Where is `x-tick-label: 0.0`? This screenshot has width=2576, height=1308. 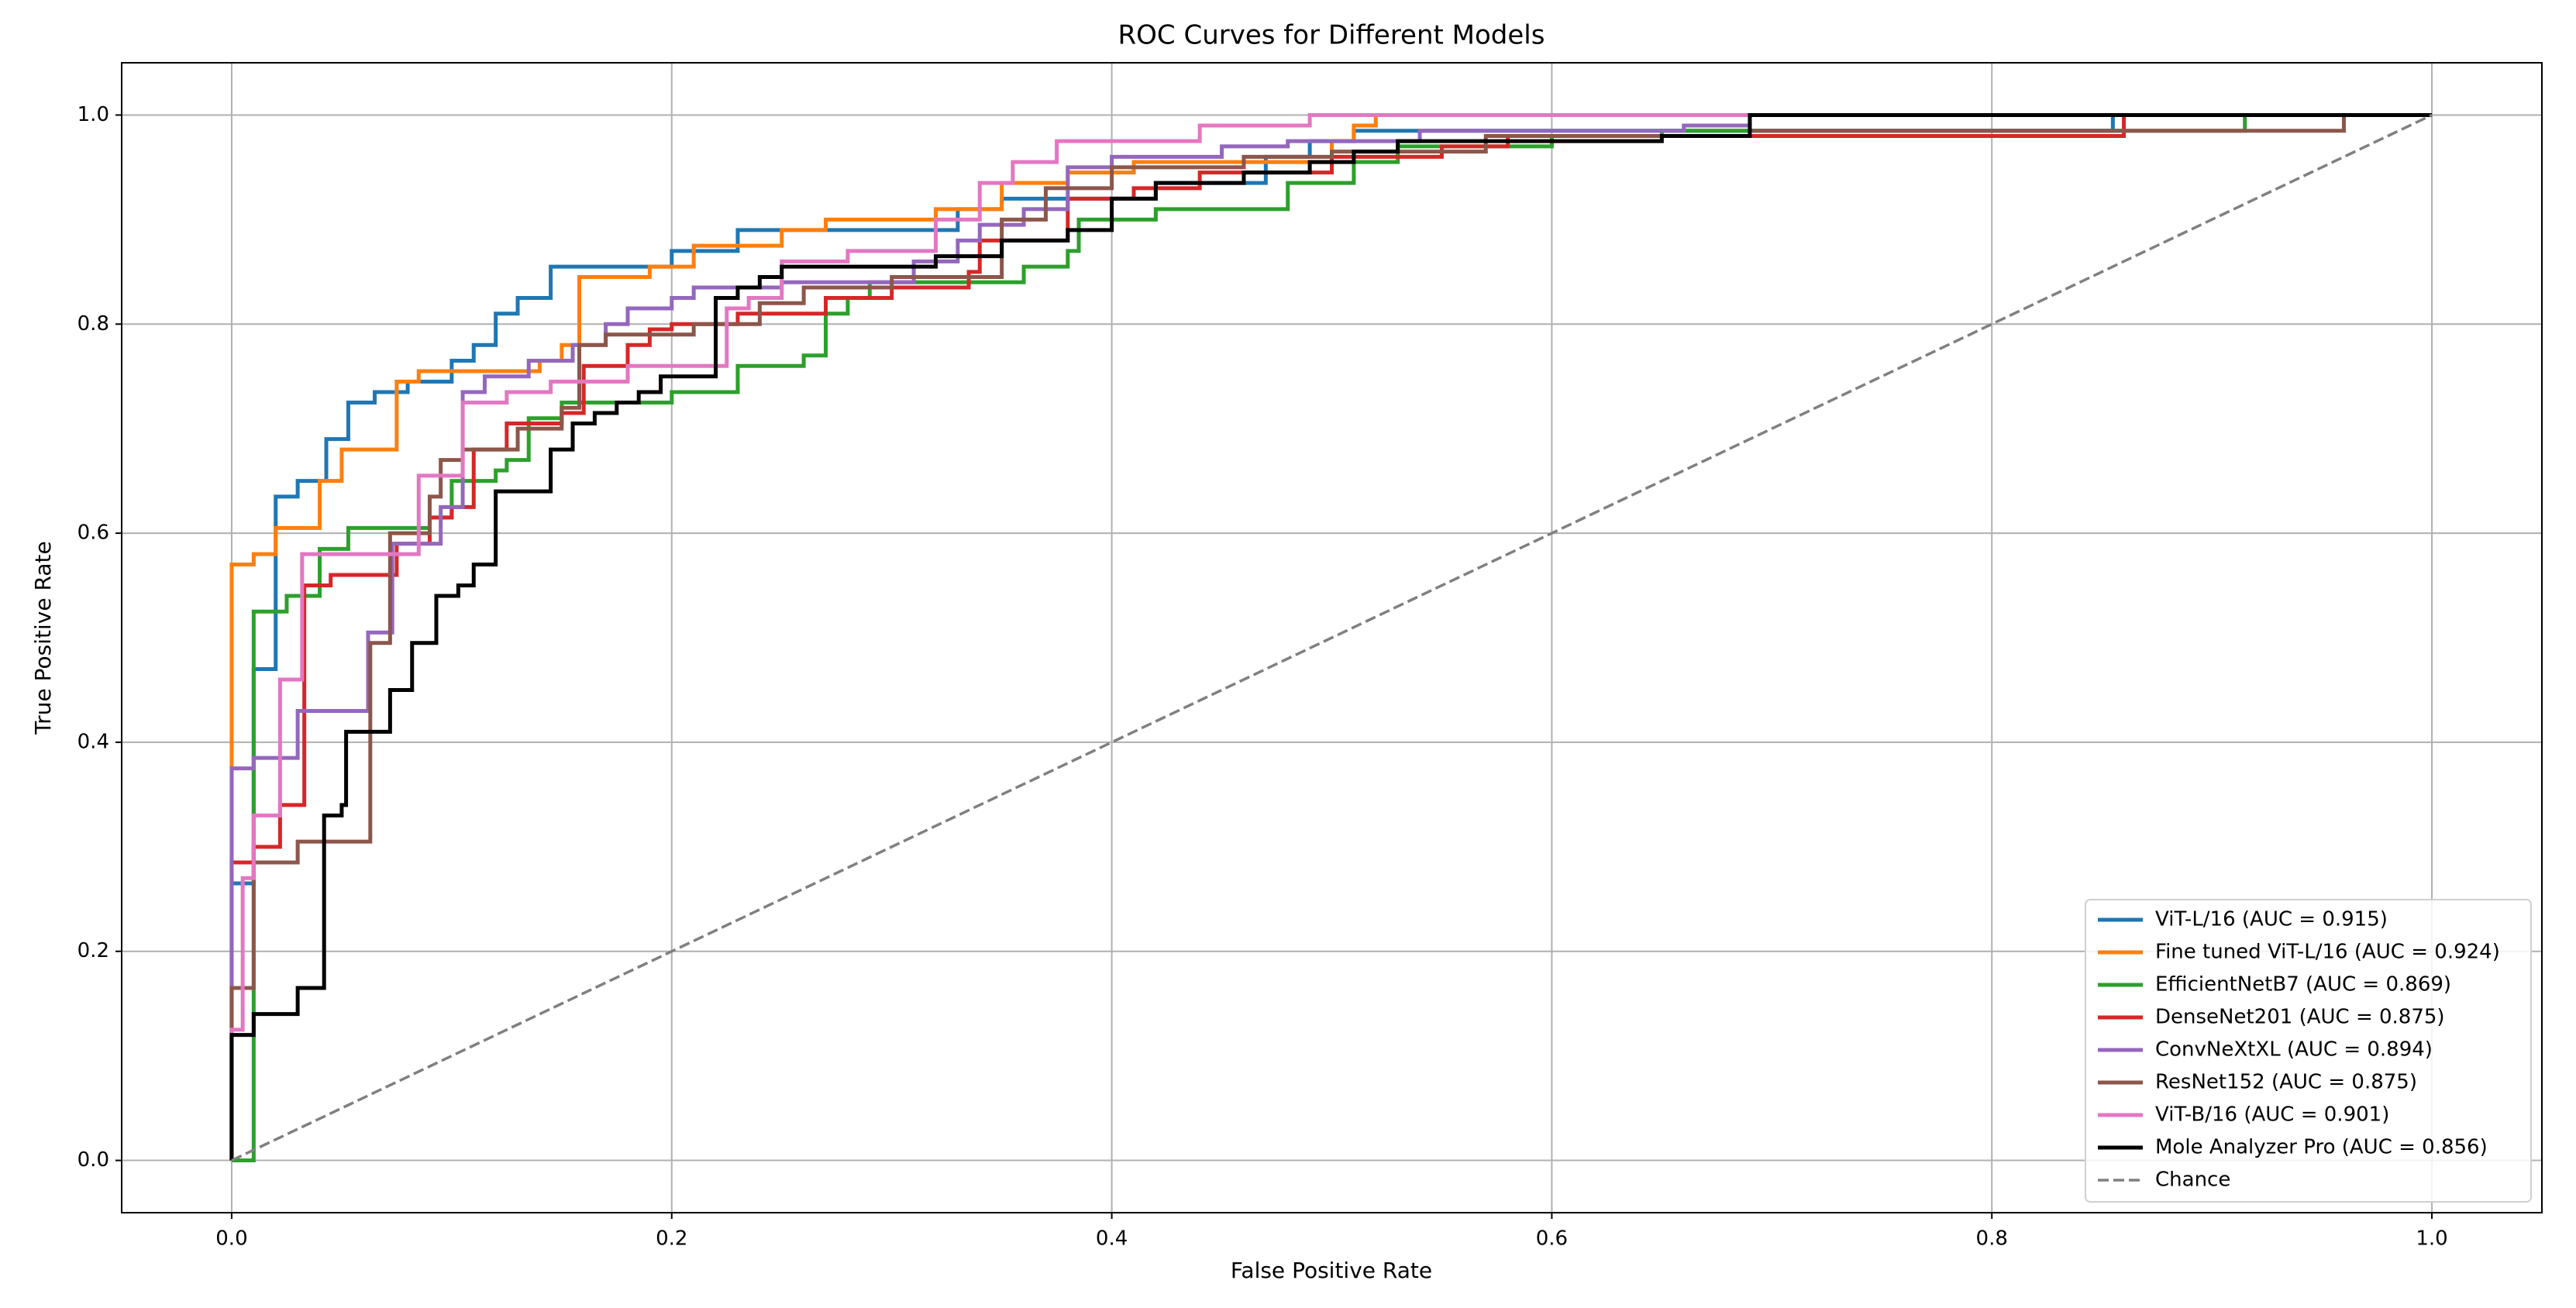 x-tick-label: 0.0 is located at coordinates (231, 1239).